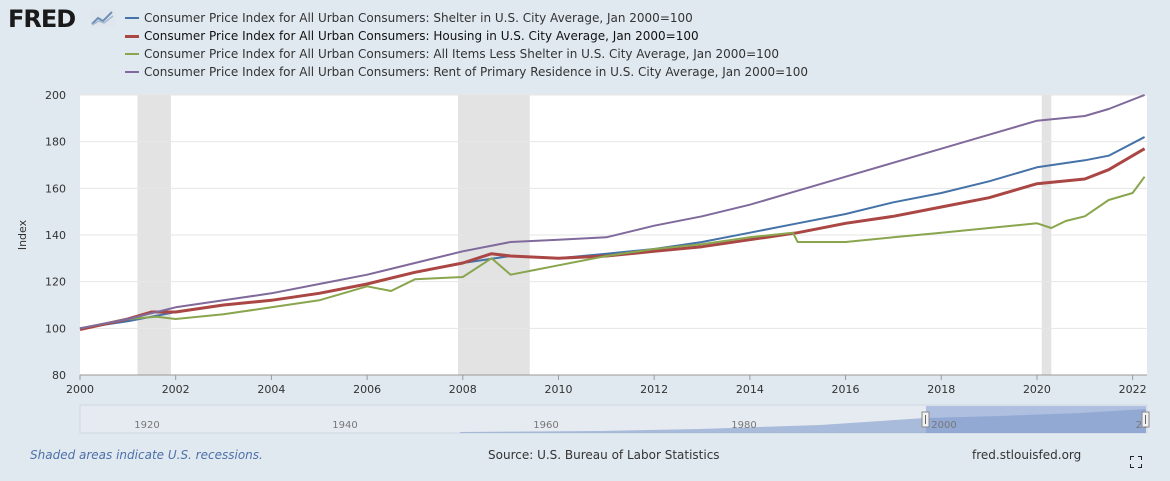  Describe the element at coordinates (1136, 462) in the screenshot. I see `fullscreen-icon` at that location.